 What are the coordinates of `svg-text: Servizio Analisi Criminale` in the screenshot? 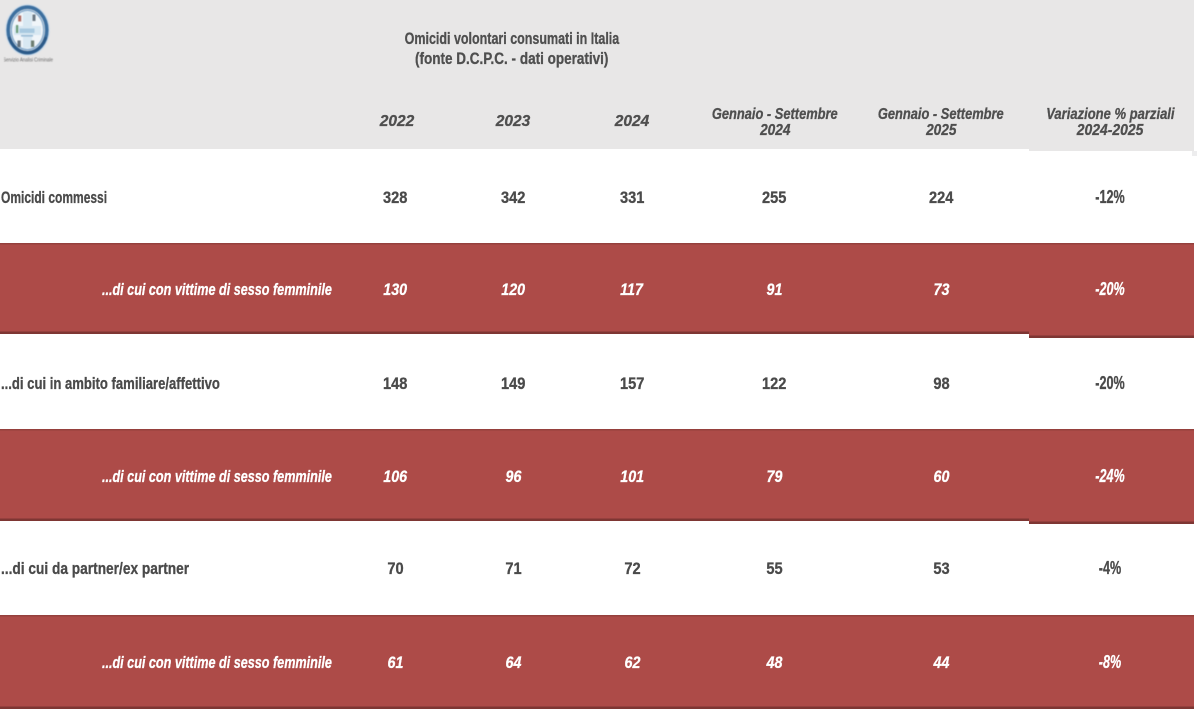 It's located at (28, 61).